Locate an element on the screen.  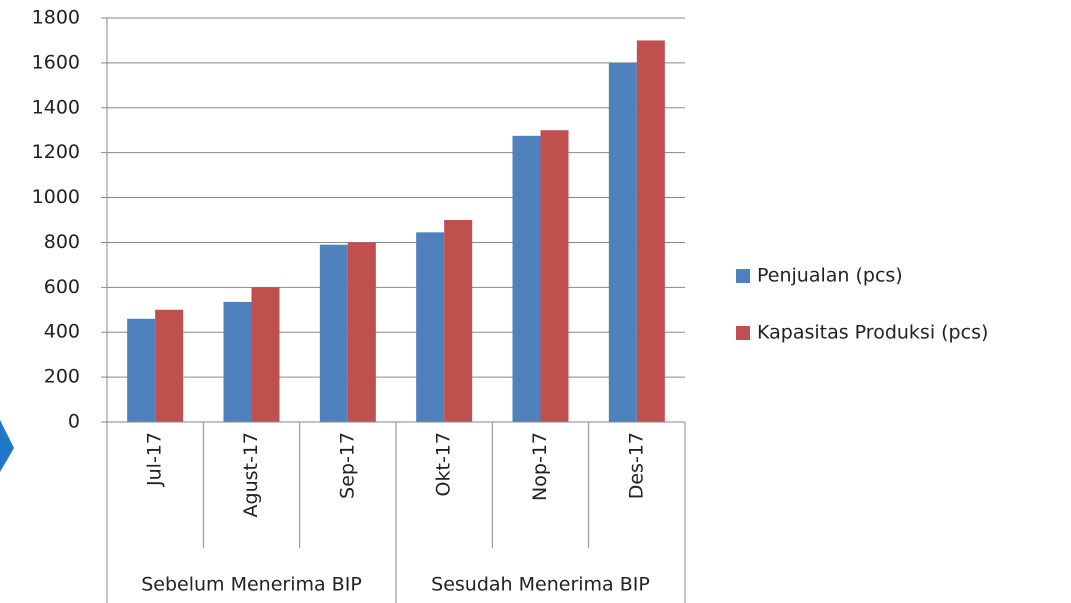
y-tick-label: 800 is located at coordinates (62, 242).